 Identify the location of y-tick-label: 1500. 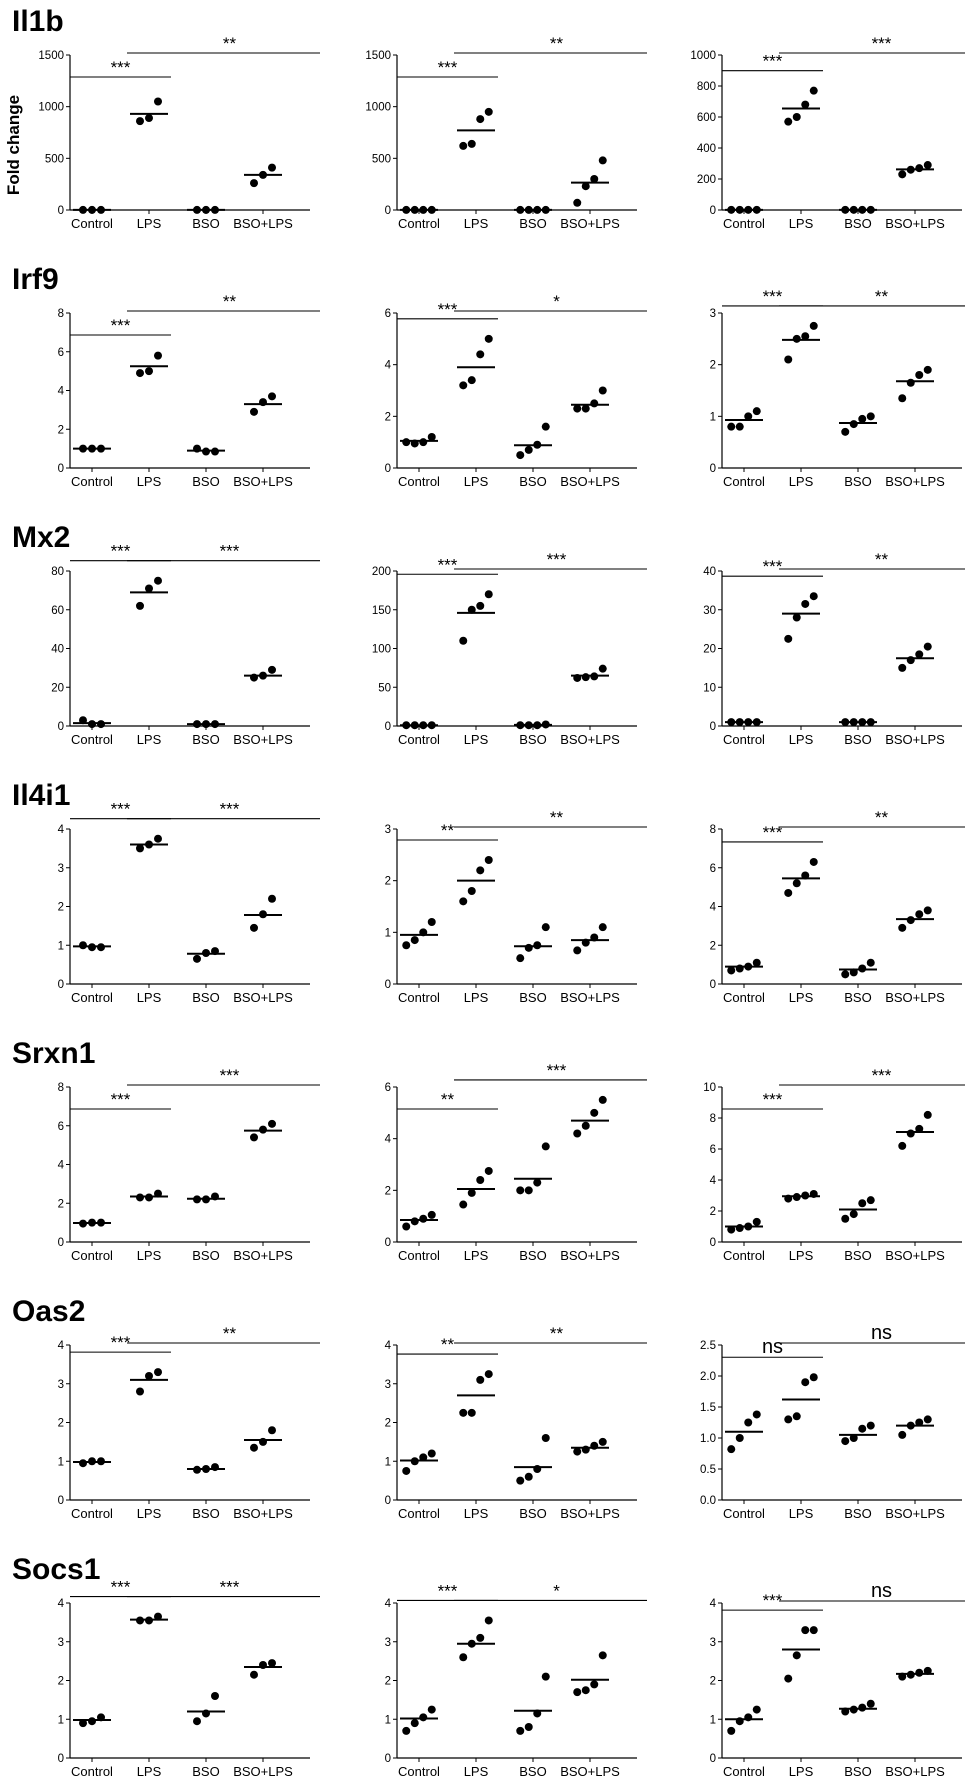
(378, 56).